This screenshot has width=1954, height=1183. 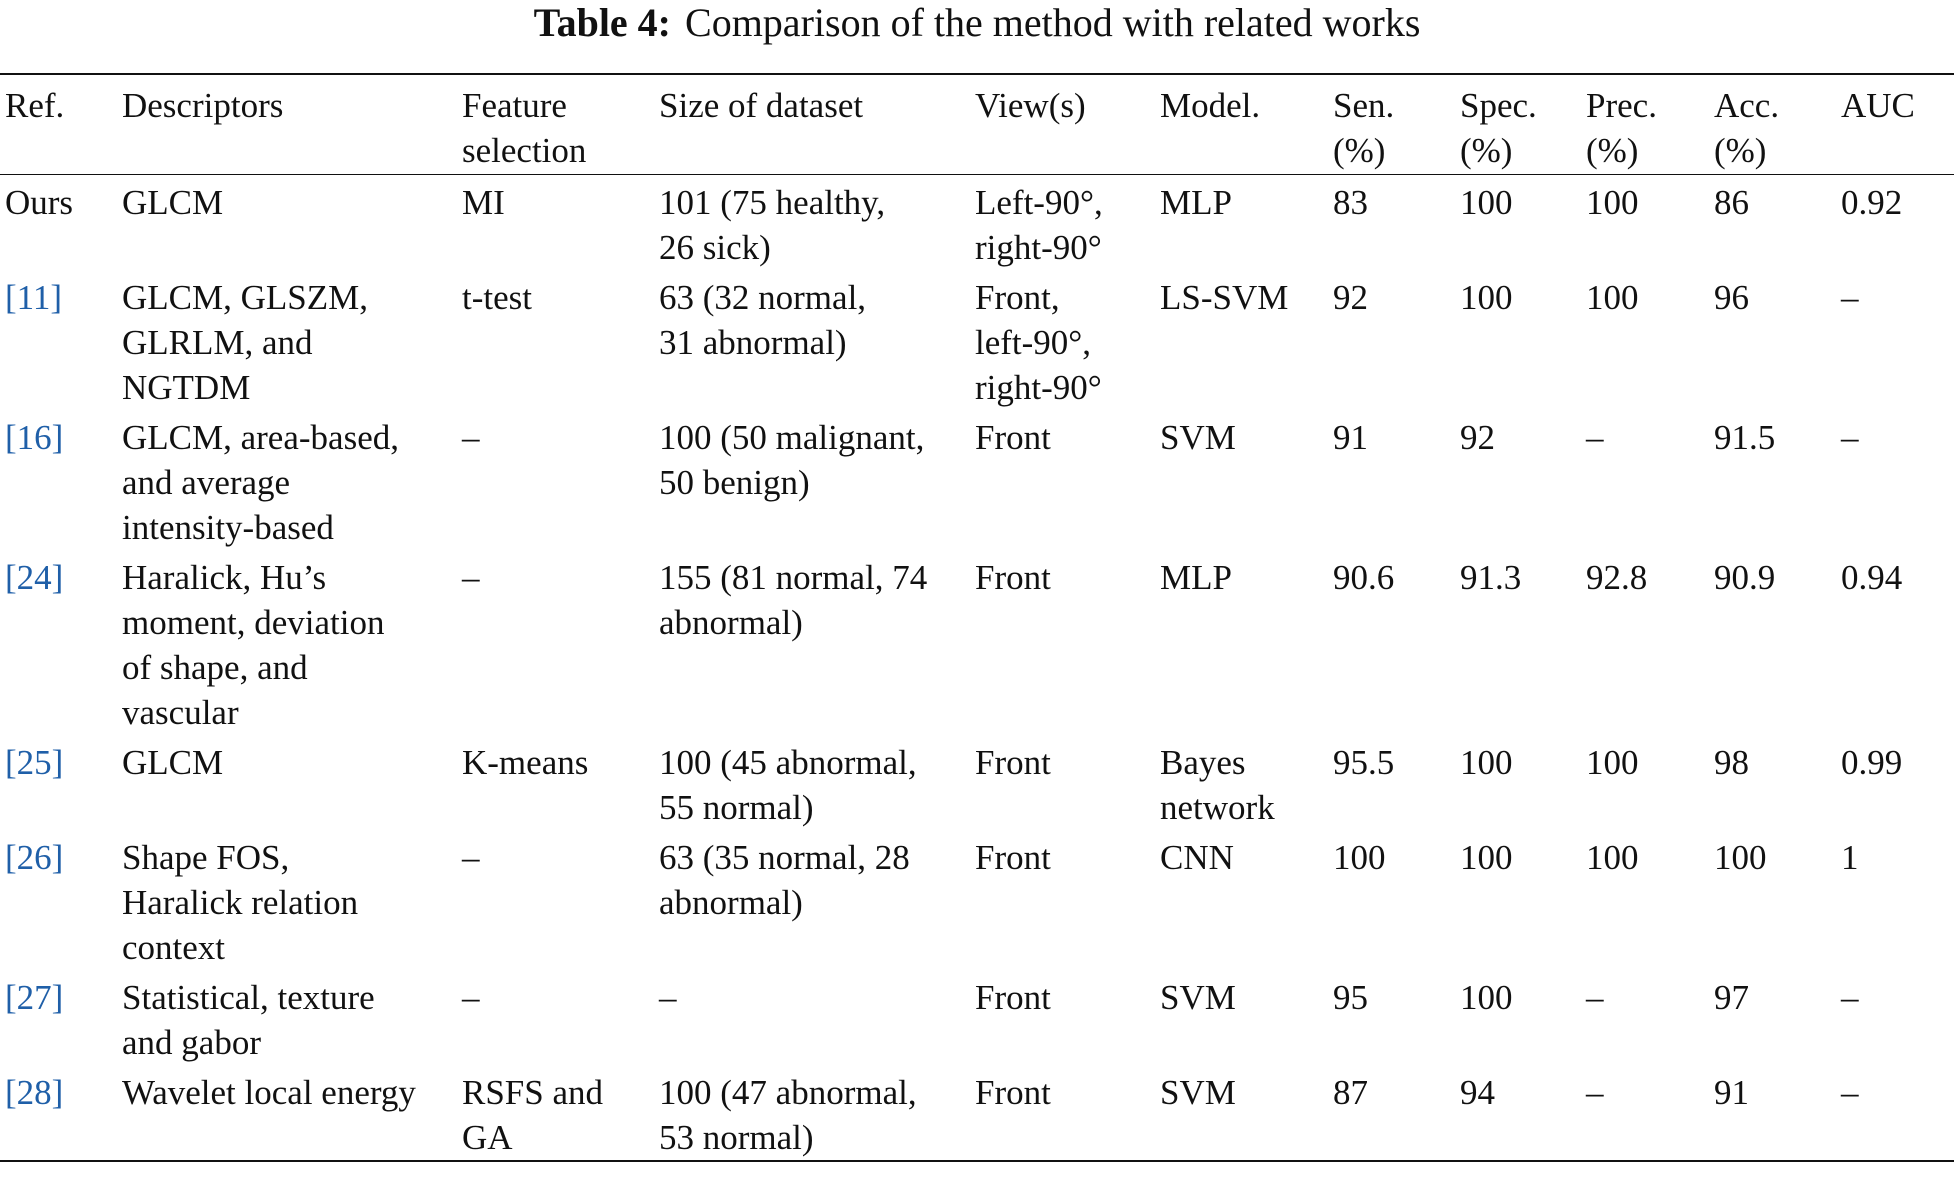 I want to click on table-cell: 87, so click(x=1391, y=1113).